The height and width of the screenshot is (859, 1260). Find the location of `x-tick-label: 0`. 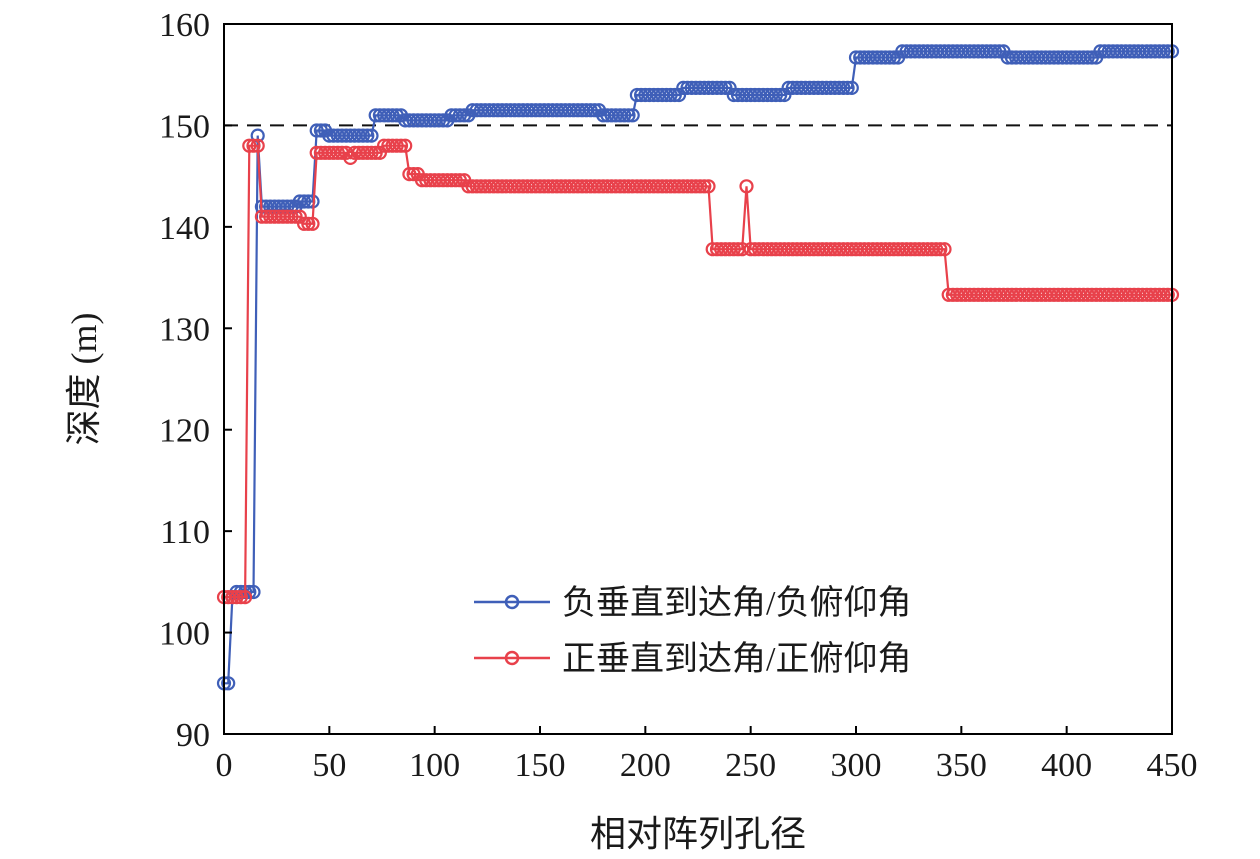

x-tick-label: 0 is located at coordinates (224, 765).